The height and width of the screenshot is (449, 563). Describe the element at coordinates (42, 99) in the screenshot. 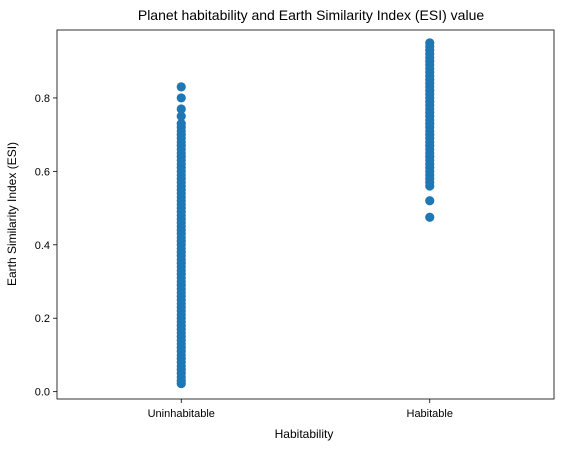

I see `y-tick-label: 0.8` at that location.